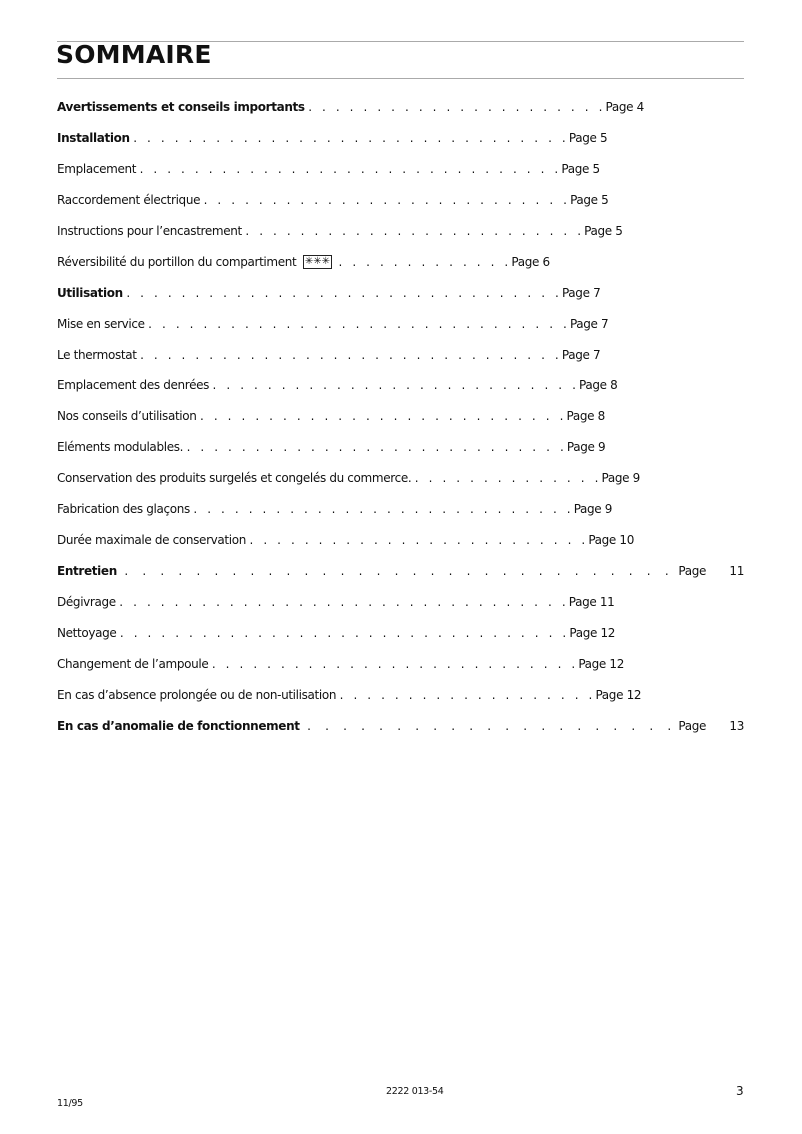 The image size is (802, 1134). What do you see at coordinates (127, 416) in the screenshot?
I see `toc-entry-title: Nos conseils d’utilisation` at bounding box center [127, 416].